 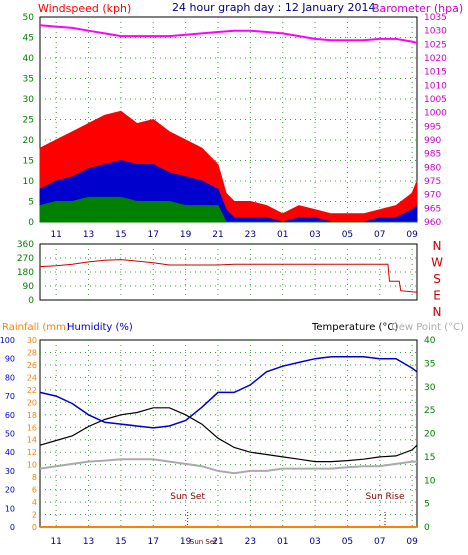 I want to click on bottom-x-tick-label: 15, so click(x=120, y=542).